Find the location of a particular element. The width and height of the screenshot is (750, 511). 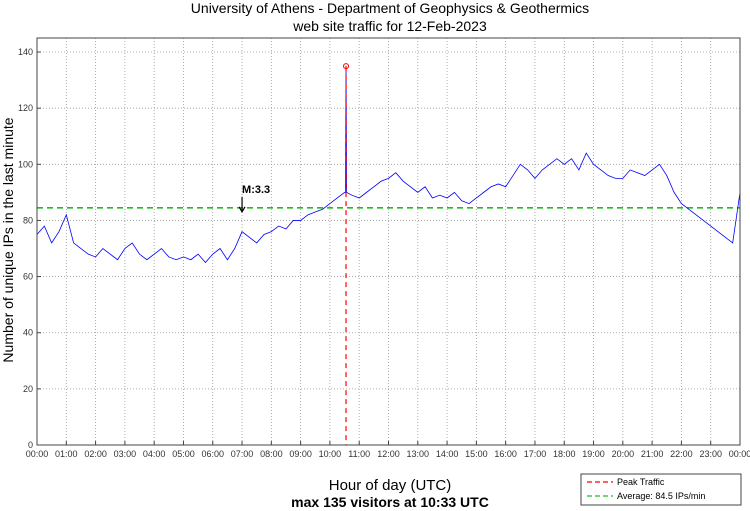

x-tick-label: 16:00 is located at coordinates (505, 454).